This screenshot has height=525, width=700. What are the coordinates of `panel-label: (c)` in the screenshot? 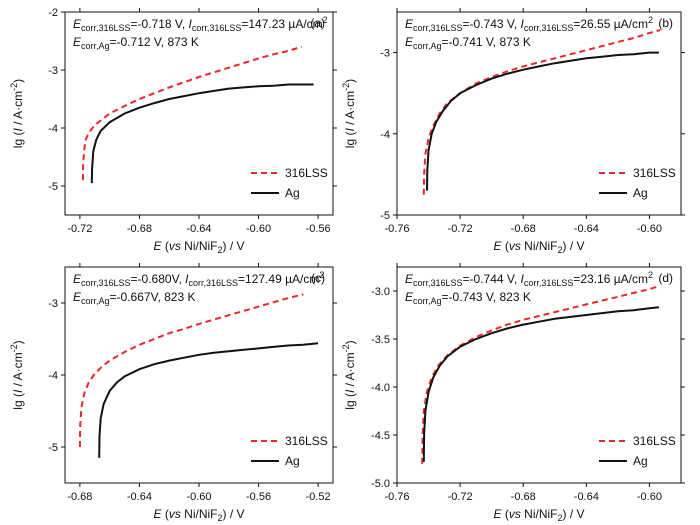 It's located at (318, 278).